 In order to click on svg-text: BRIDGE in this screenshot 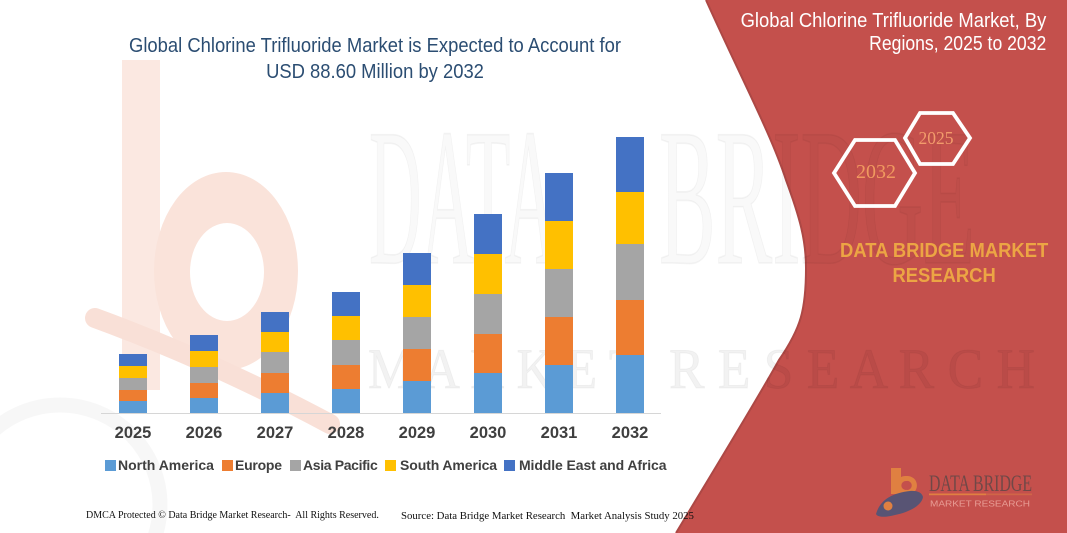, I will do `click(817, 197)`.